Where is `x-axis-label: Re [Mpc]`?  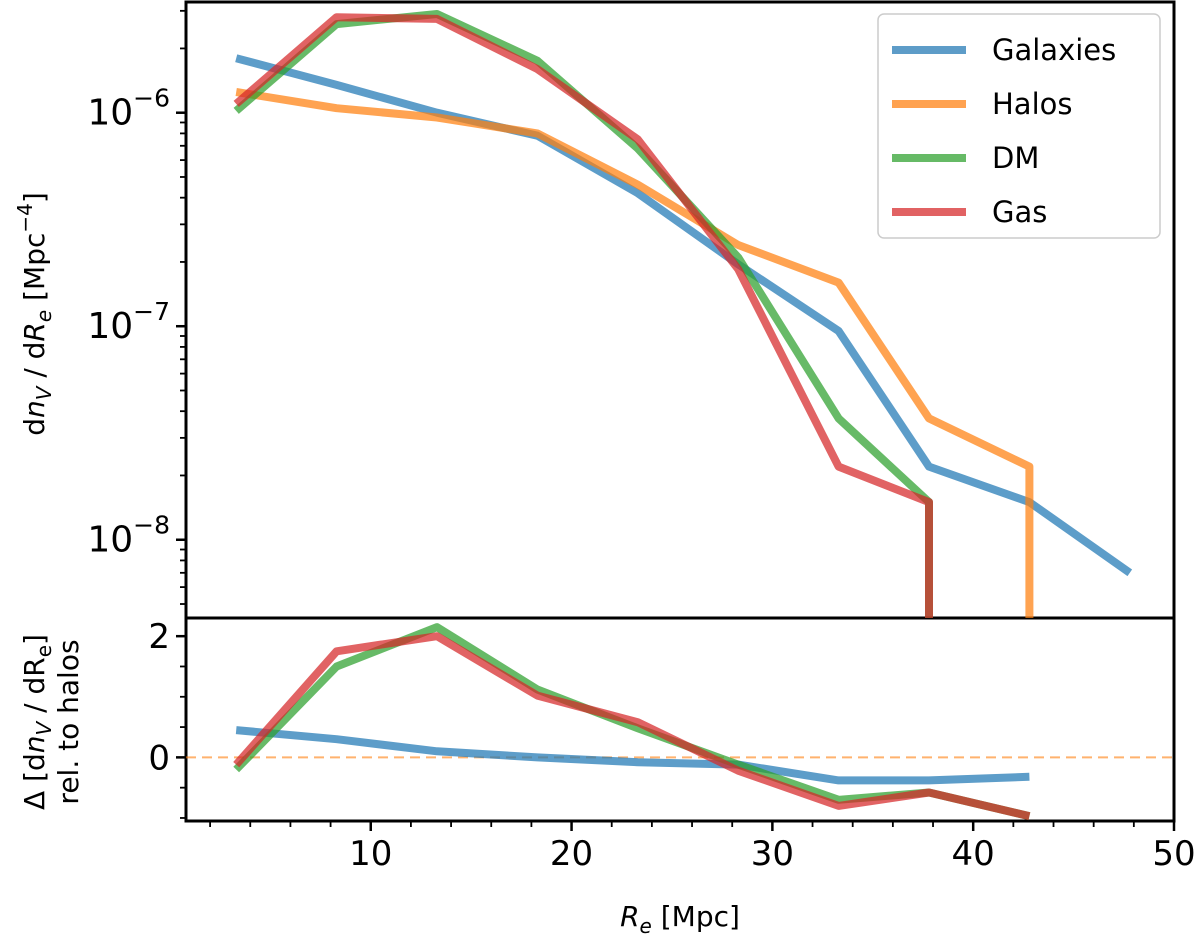
x-axis-label: Re [Mpc] is located at coordinates (680, 919).